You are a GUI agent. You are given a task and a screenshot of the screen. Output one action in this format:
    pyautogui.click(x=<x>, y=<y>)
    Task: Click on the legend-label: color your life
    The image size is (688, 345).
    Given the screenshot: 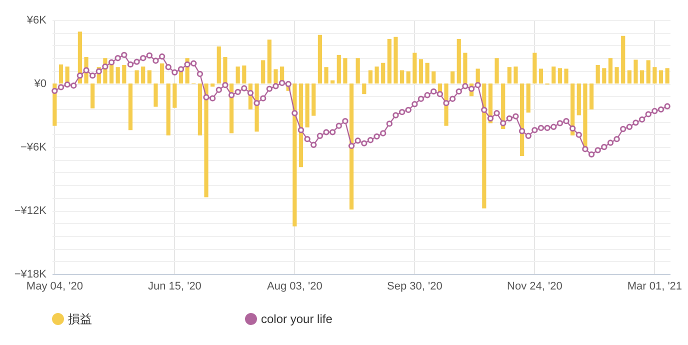 What is the action you would take?
    pyautogui.click(x=297, y=319)
    